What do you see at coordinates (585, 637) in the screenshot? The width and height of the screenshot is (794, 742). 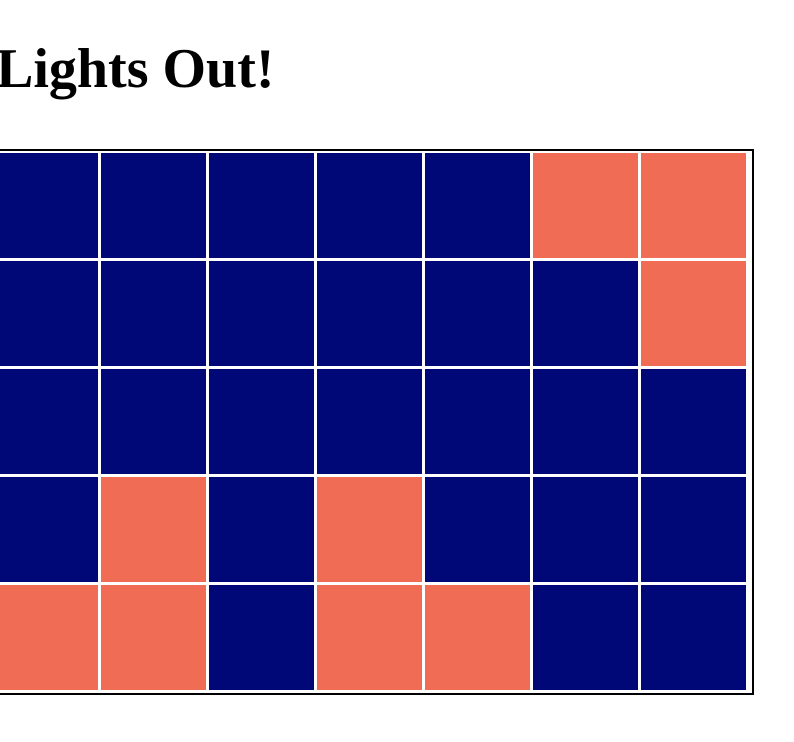 I see `light-cell-r5-c6-off` at bounding box center [585, 637].